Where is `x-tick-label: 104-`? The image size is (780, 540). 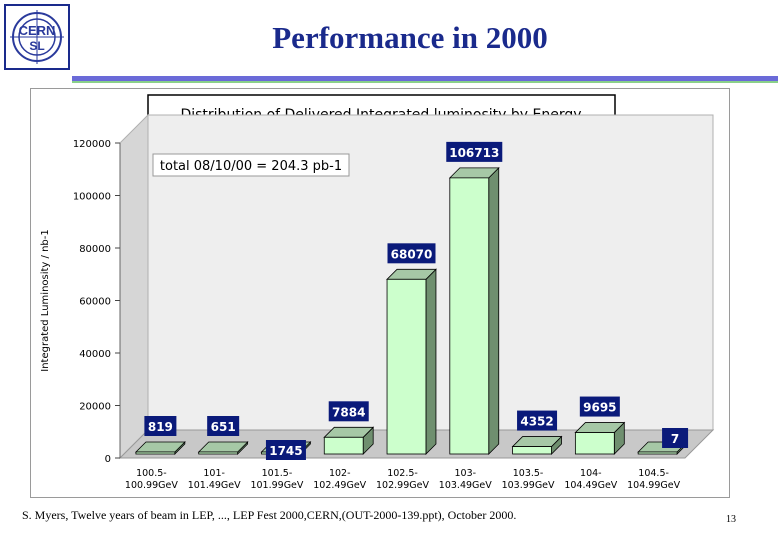 x-tick-label: 104- is located at coordinates (591, 473).